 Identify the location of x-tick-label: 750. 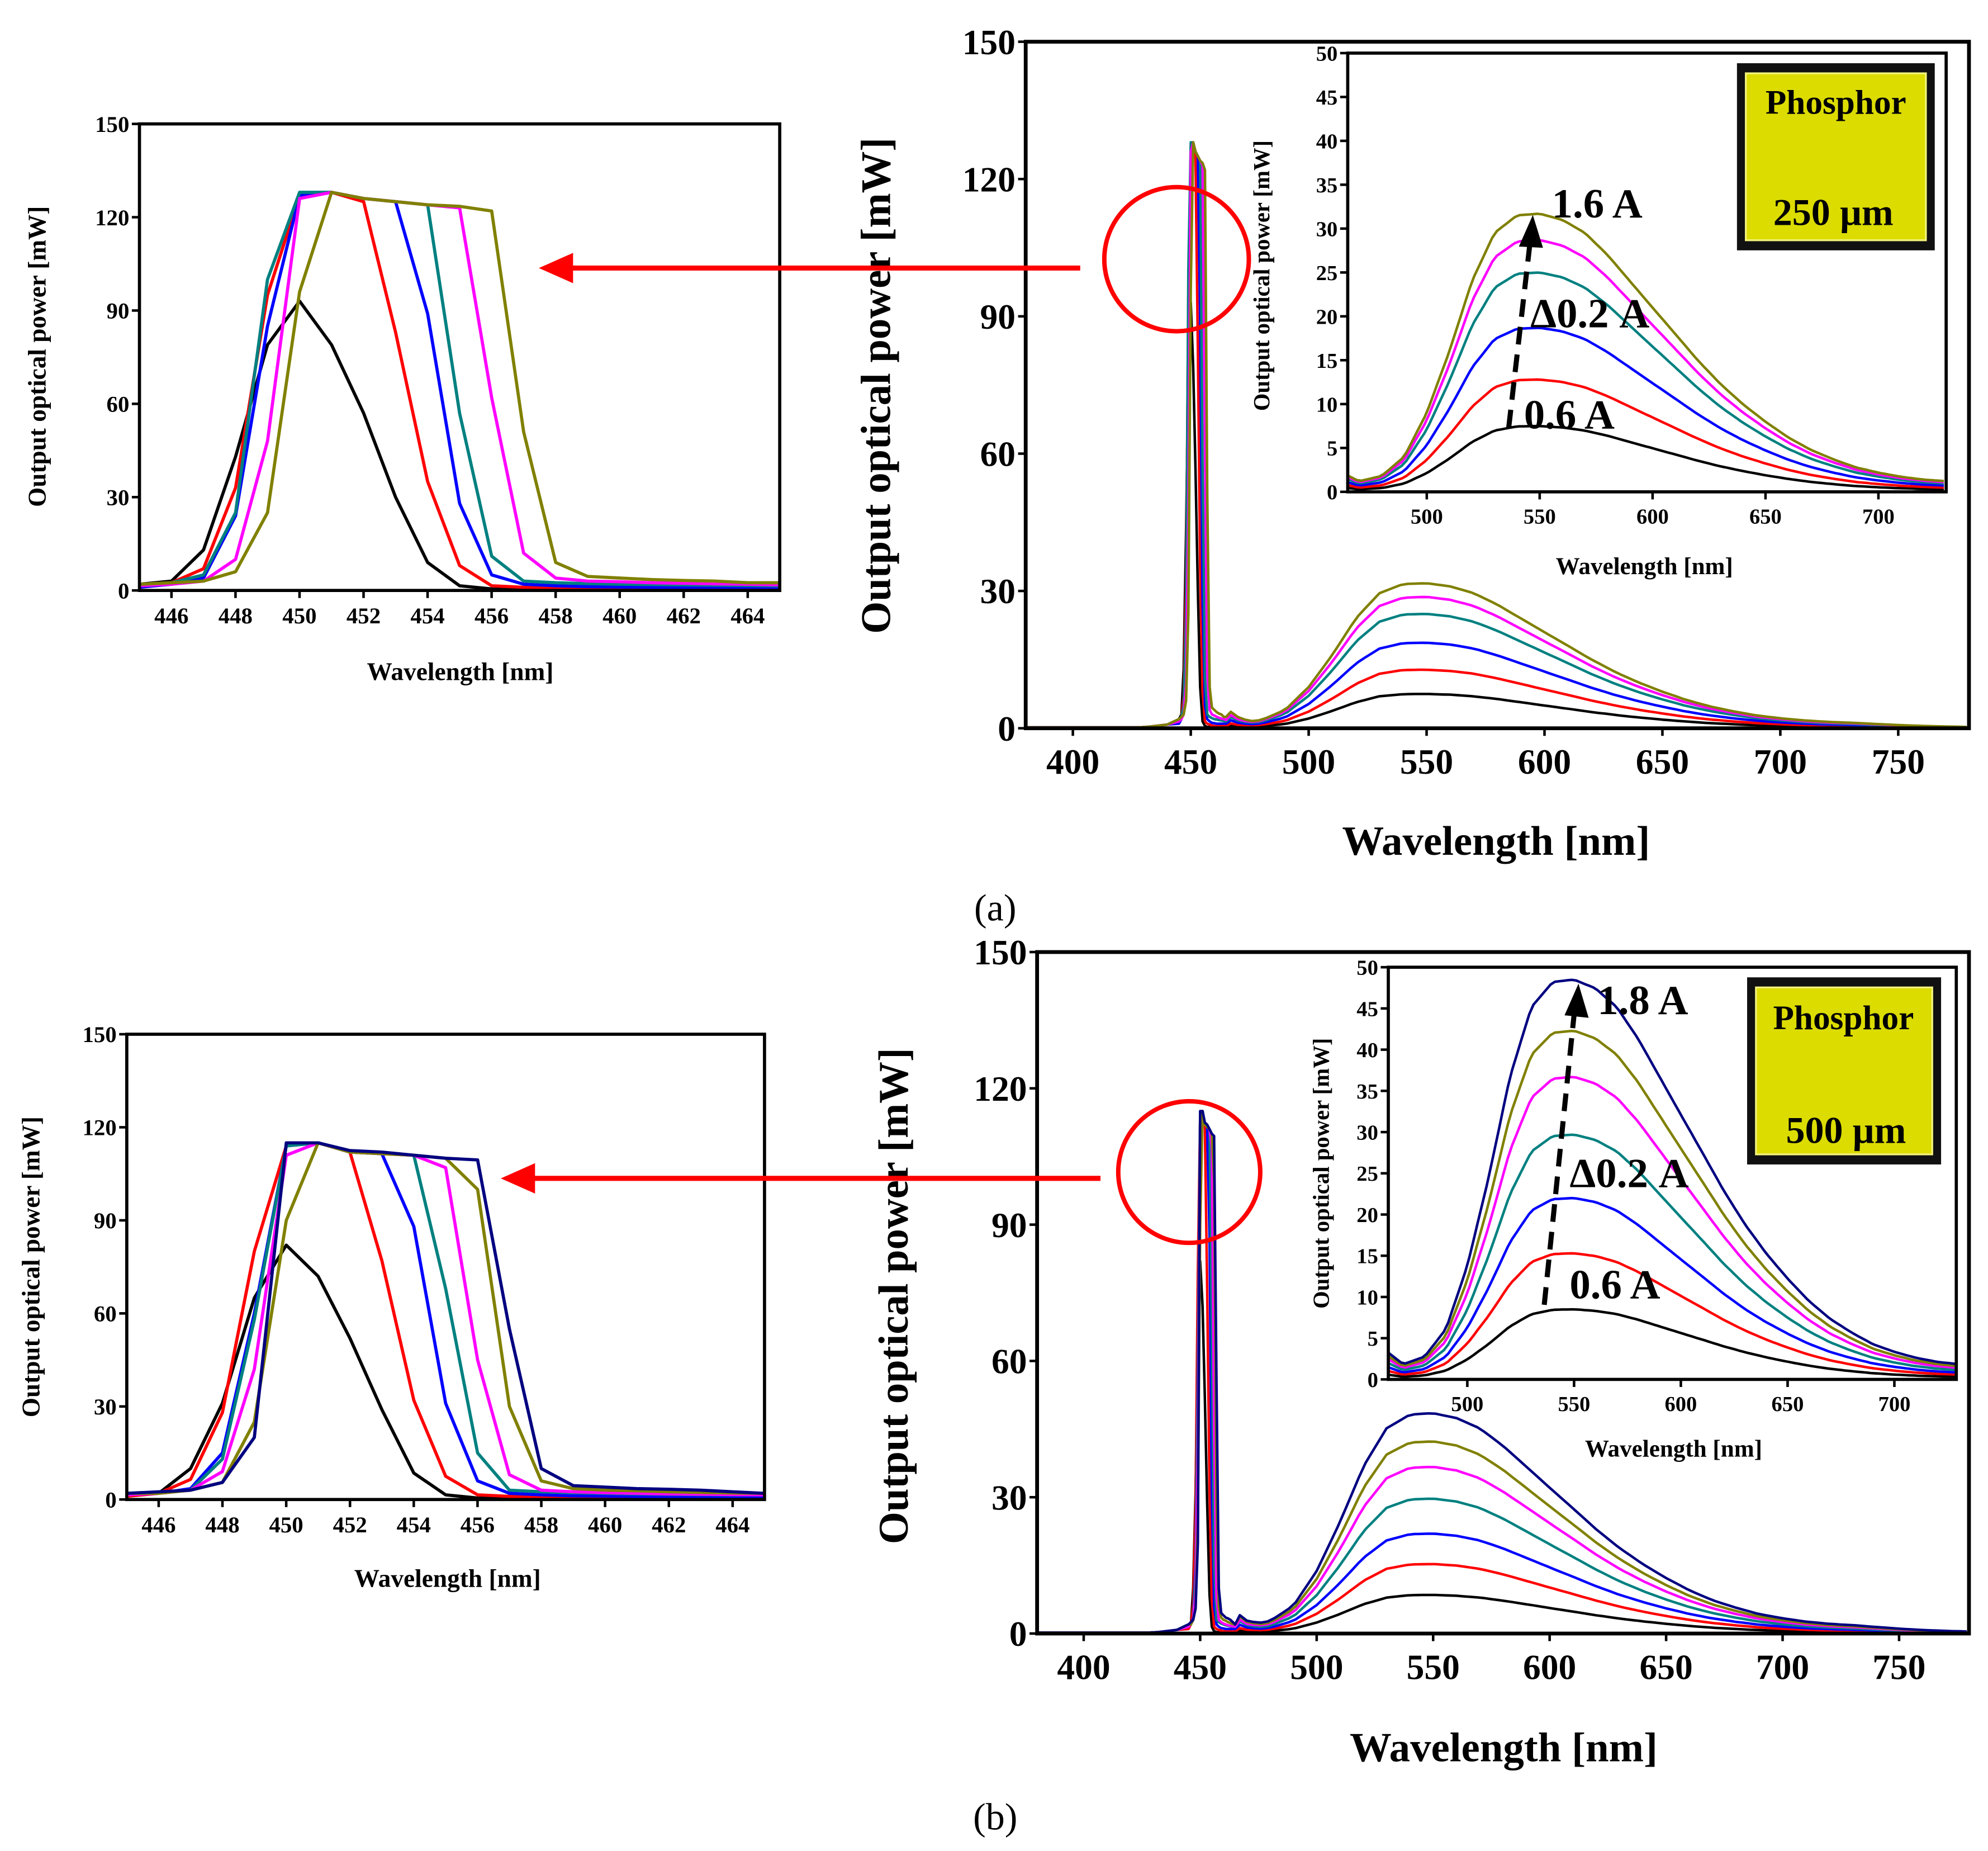
(1898, 762).